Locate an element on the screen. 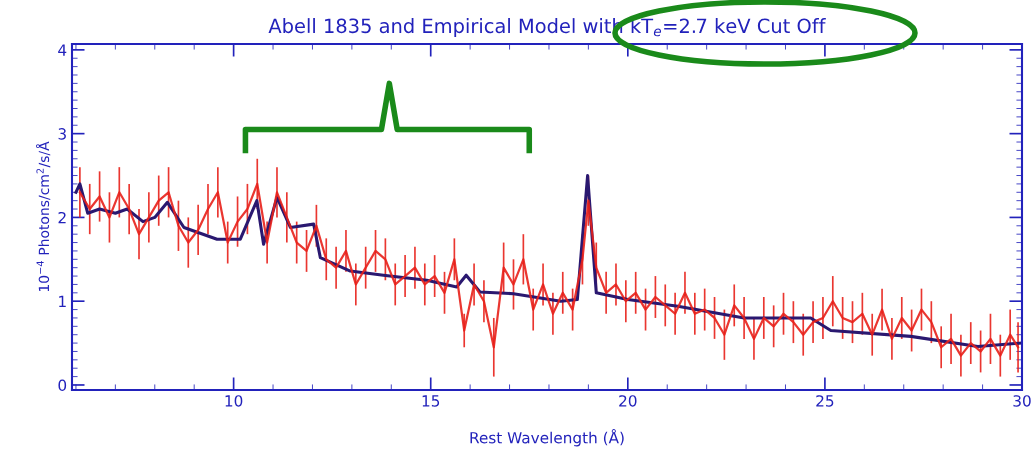 The width and height of the screenshot is (1034, 461). x-tick-label: 15 is located at coordinates (431, 401).